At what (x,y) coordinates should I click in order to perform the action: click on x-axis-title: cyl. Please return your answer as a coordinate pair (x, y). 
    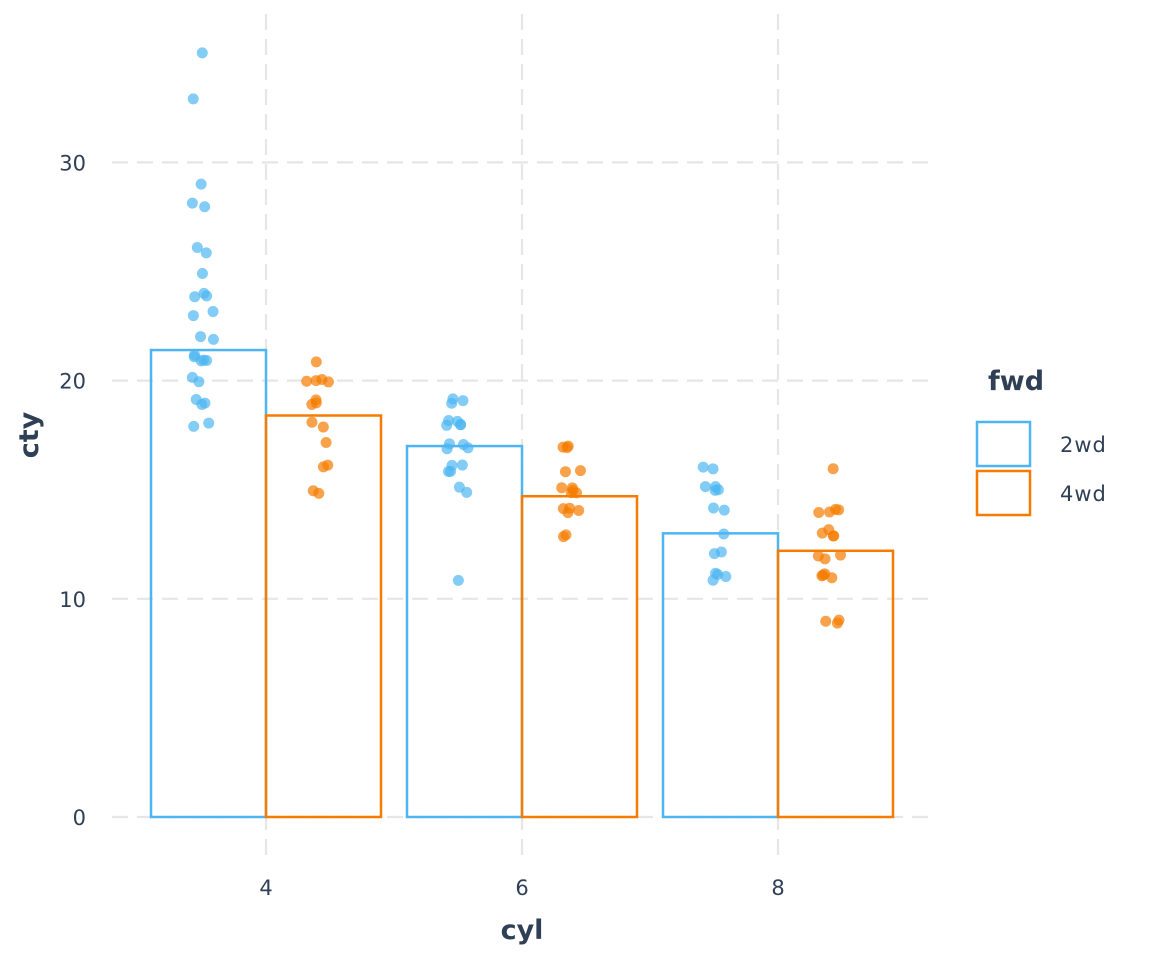
    Looking at the image, I should click on (522, 930).